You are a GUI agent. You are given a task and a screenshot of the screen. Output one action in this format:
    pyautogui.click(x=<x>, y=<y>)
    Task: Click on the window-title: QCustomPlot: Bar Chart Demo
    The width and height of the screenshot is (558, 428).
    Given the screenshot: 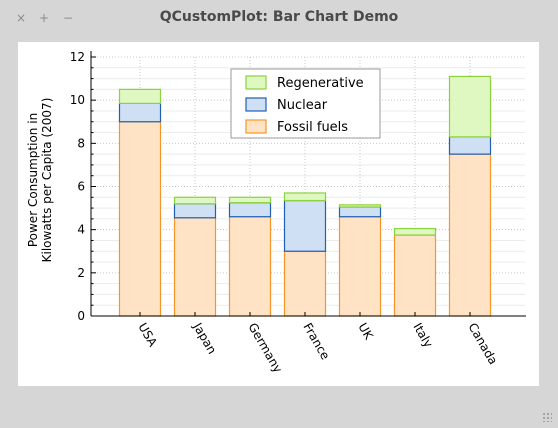 What is the action you would take?
    pyautogui.click(x=279, y=17)
    